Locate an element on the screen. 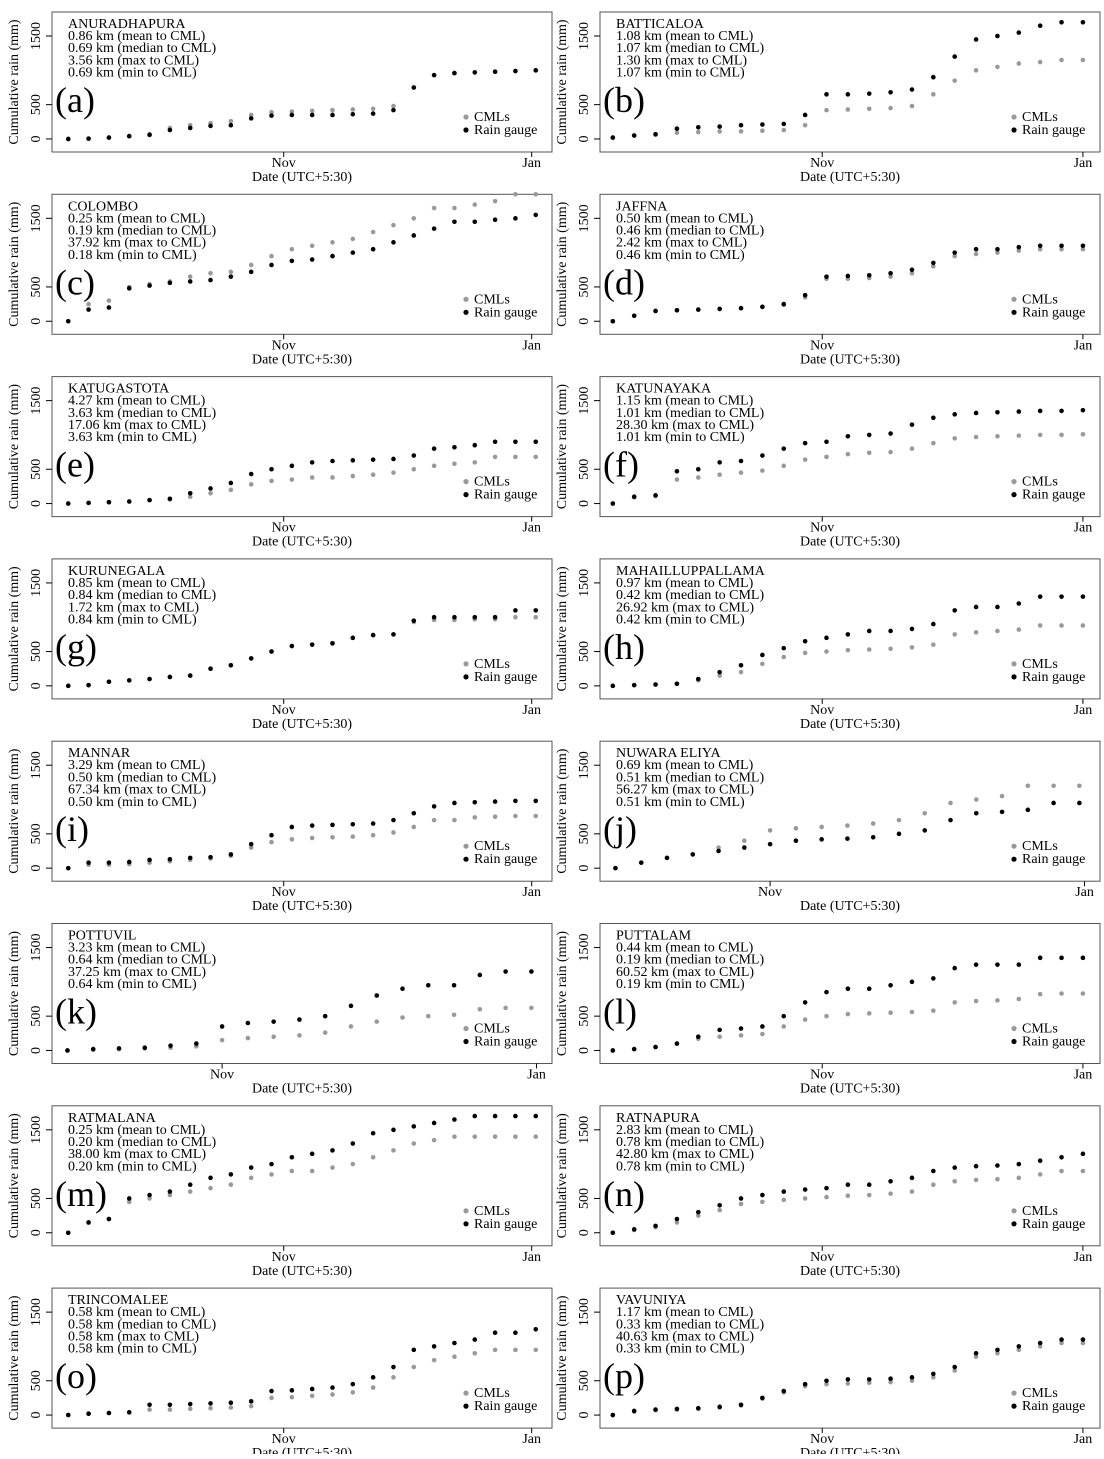  station-stat: 1.72 km (max to CML) is located at coordinates (133, 607).